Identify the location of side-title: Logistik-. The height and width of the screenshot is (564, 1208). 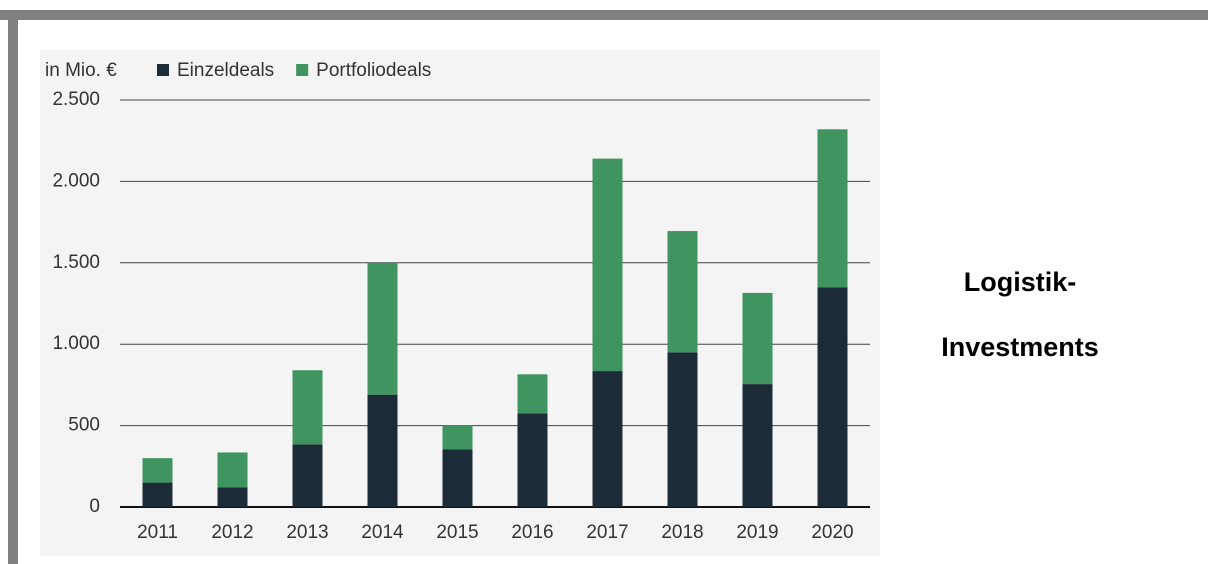
(1020, 282).